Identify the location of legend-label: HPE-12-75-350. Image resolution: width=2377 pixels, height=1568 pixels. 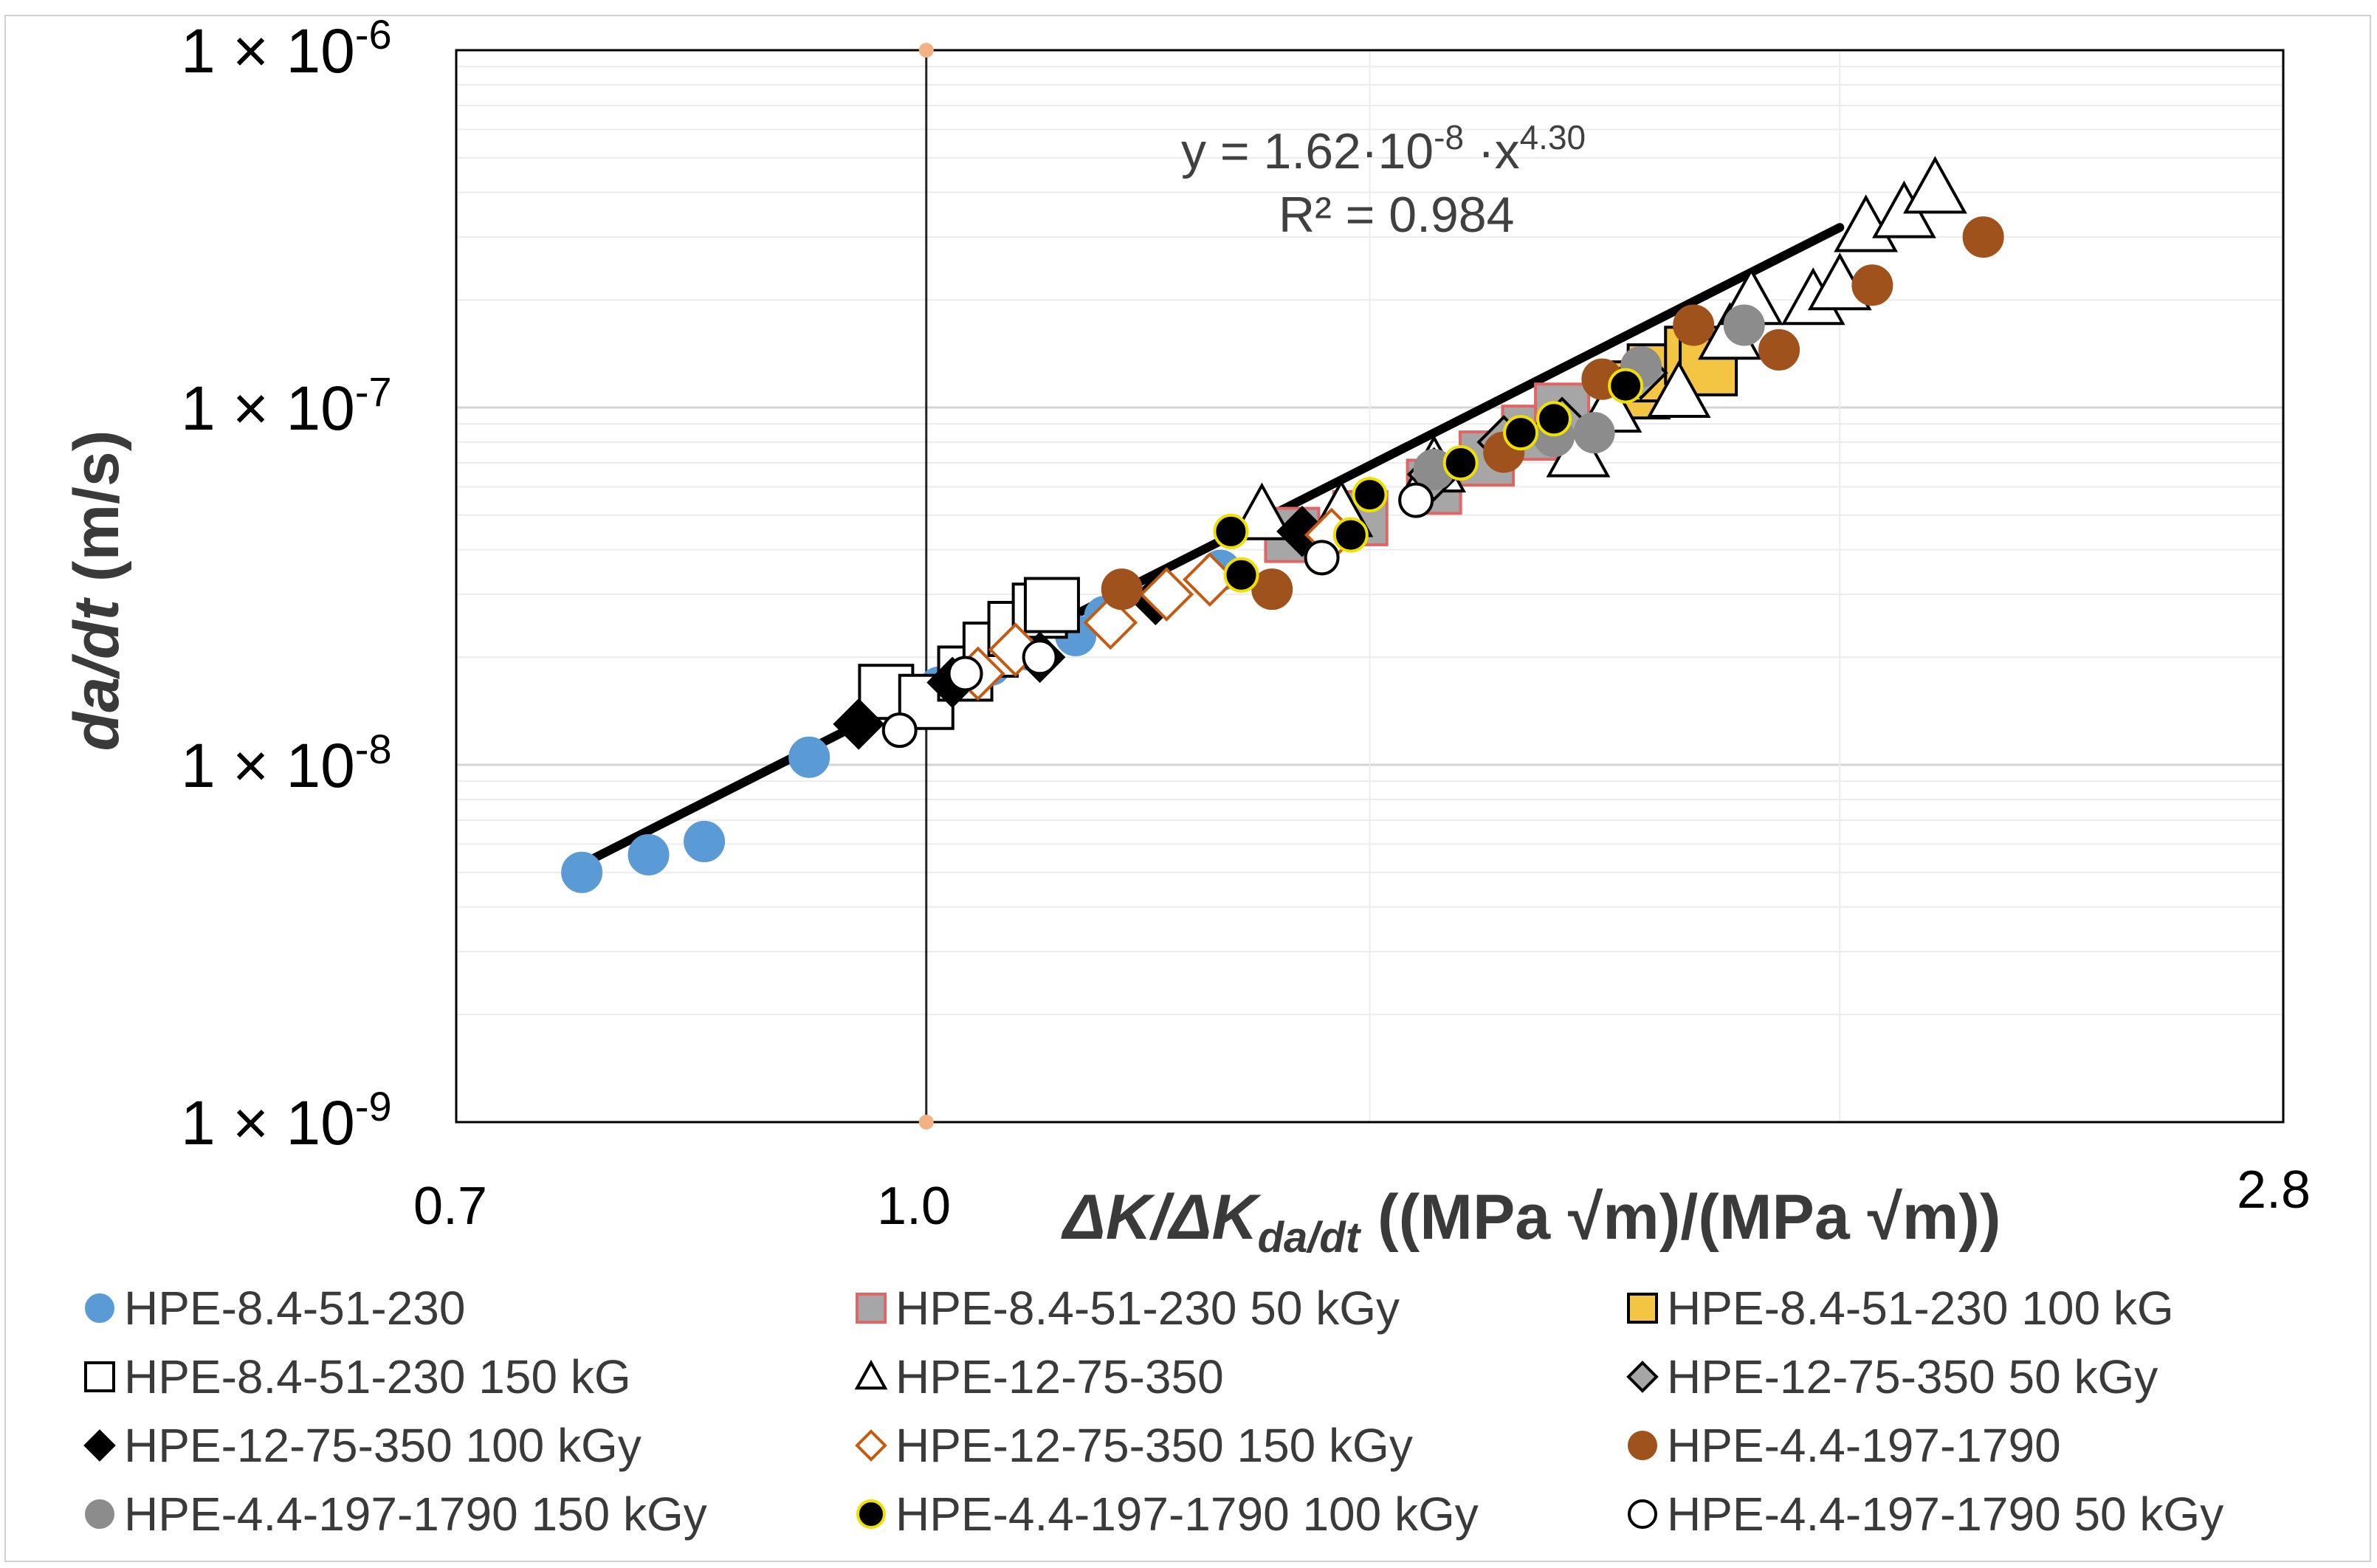
(1059, 1376).